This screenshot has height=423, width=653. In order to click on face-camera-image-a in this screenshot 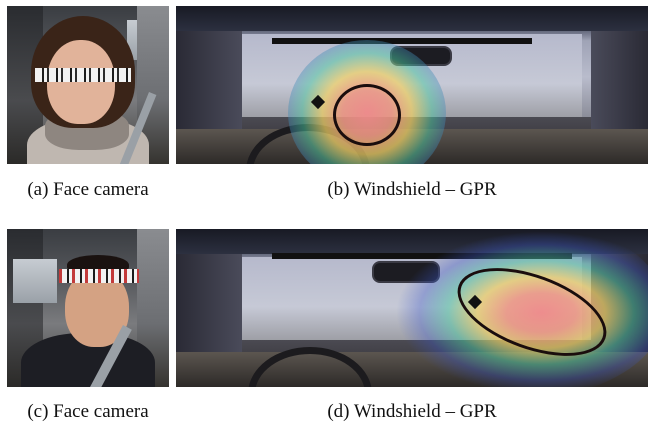, I will do `click(88, 85)`.